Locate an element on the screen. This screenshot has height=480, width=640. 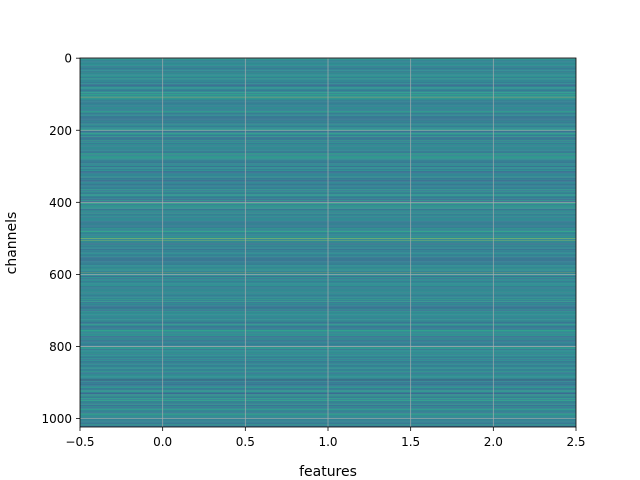
y-axis-label: channels is located at coordinates (12, 243).